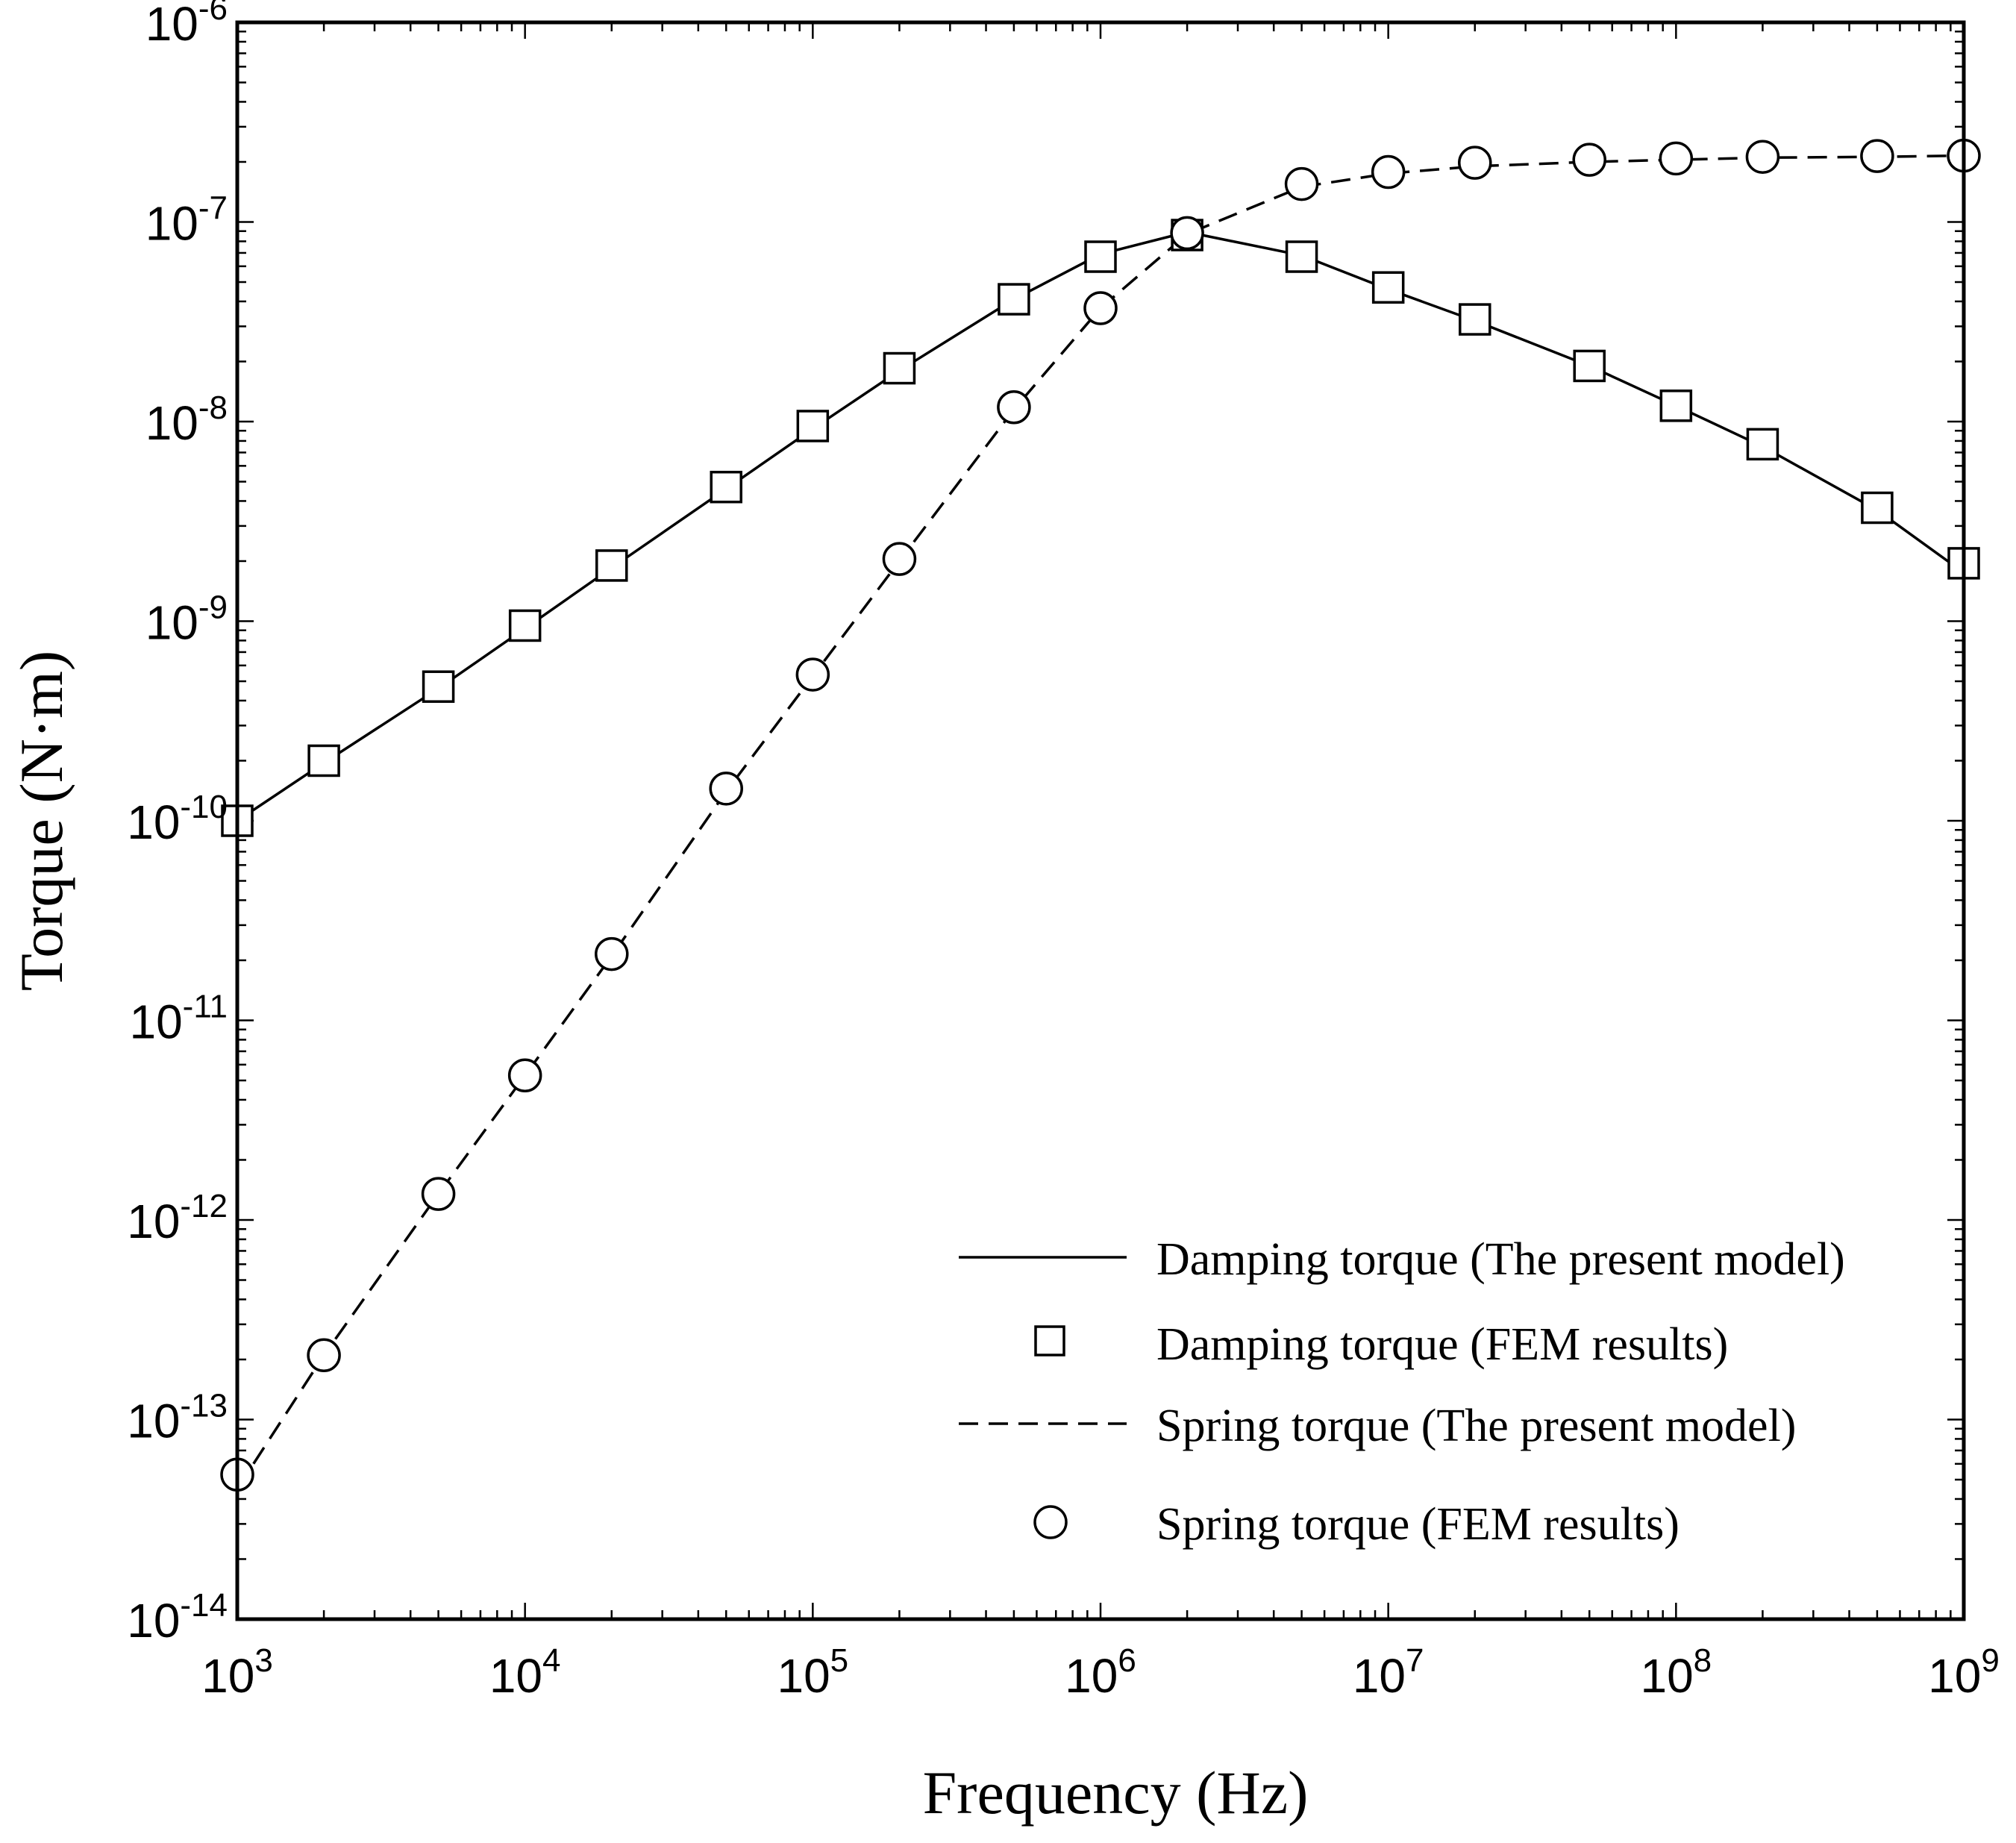 The image size is (2016, 1843). Describe the element at coordinates (1418, 1524) in the screenshot. I see `legend-label-spring-fem: Spring torque (FEM results)` at that location.